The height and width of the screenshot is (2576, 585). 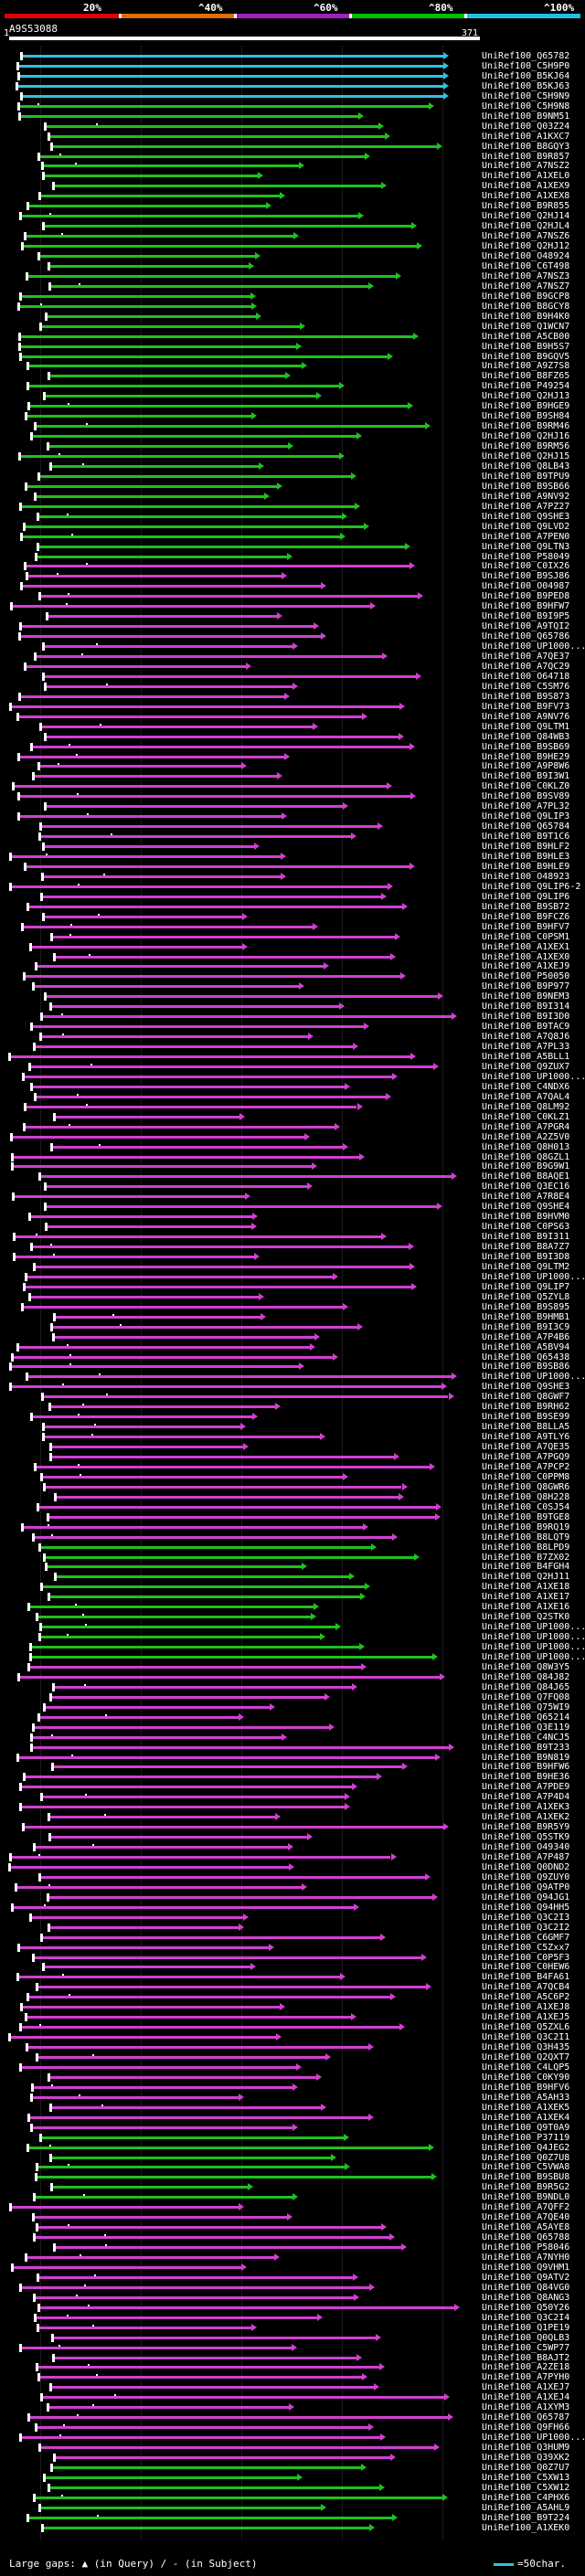 I want to click on hit-row: UniRef100_B8AJT2, so click(x=293, y=2358).